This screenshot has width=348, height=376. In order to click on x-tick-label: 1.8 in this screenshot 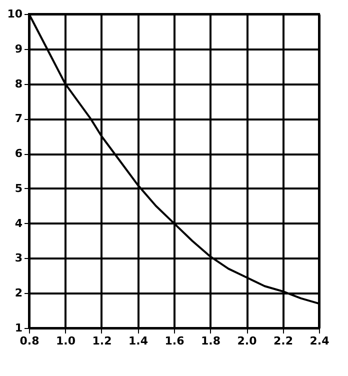, I will do `click(210, 341)`.